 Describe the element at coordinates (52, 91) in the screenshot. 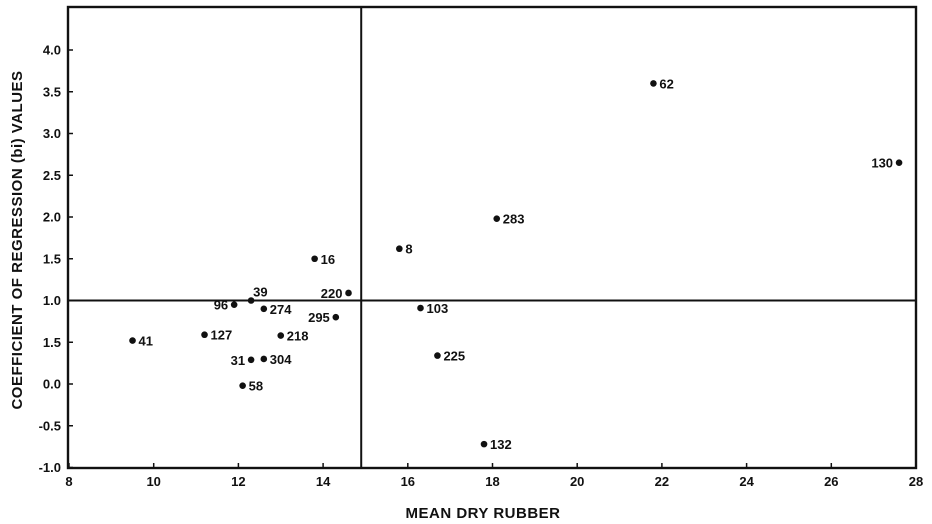

I see `y-tick-label: 3.5` at that location.